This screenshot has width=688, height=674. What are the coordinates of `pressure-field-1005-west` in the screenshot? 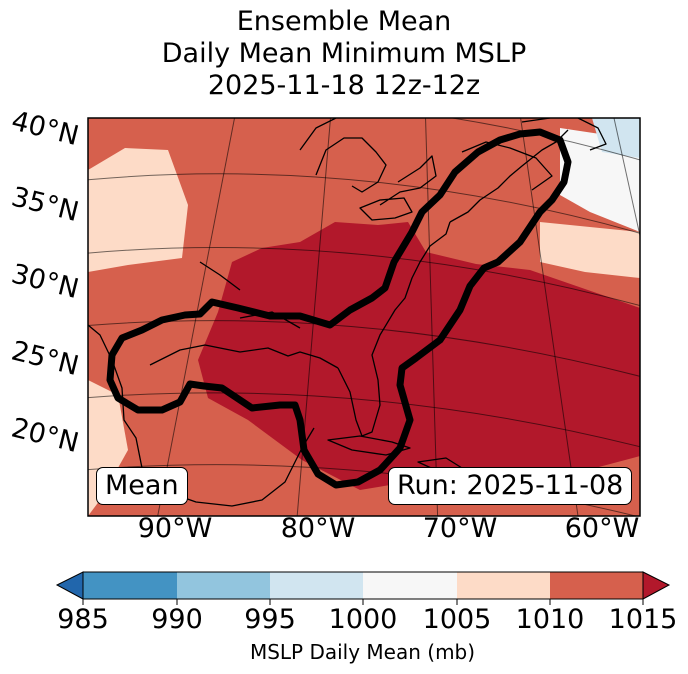 It's located at (138, 210).